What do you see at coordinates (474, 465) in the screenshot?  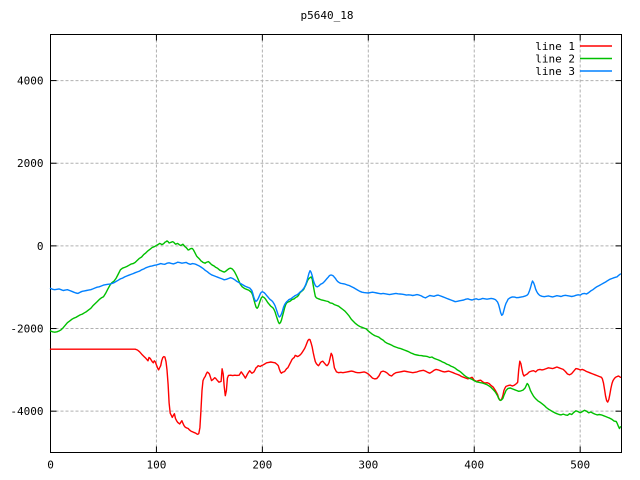 I see `x-tick-label: 400` at bounding box center [474, 465].